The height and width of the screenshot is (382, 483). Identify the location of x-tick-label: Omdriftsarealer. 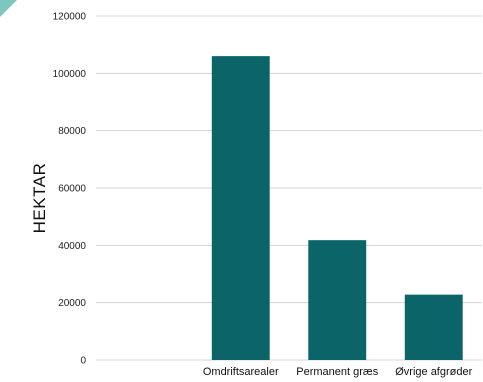
(241, 372).